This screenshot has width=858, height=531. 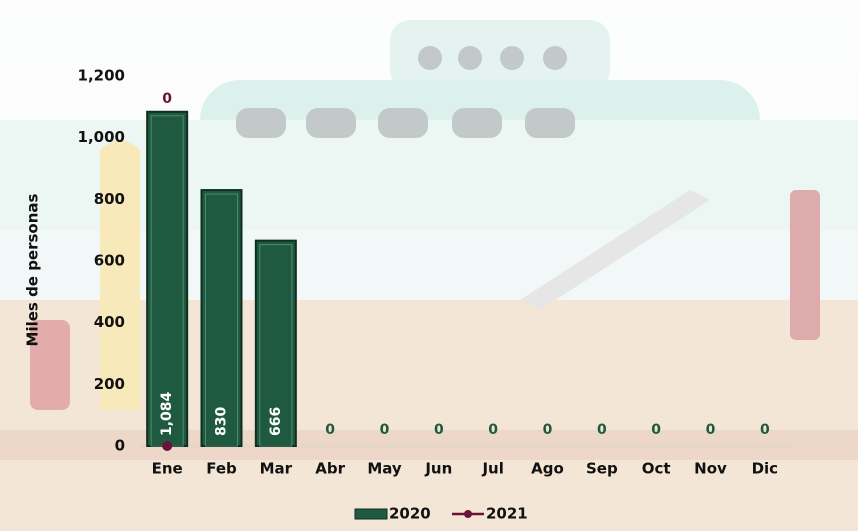 What do you see at coordinates (101, 137) in the screenshot?
I see `y-tick-label: 1,000` at bounding box center [101, 137].